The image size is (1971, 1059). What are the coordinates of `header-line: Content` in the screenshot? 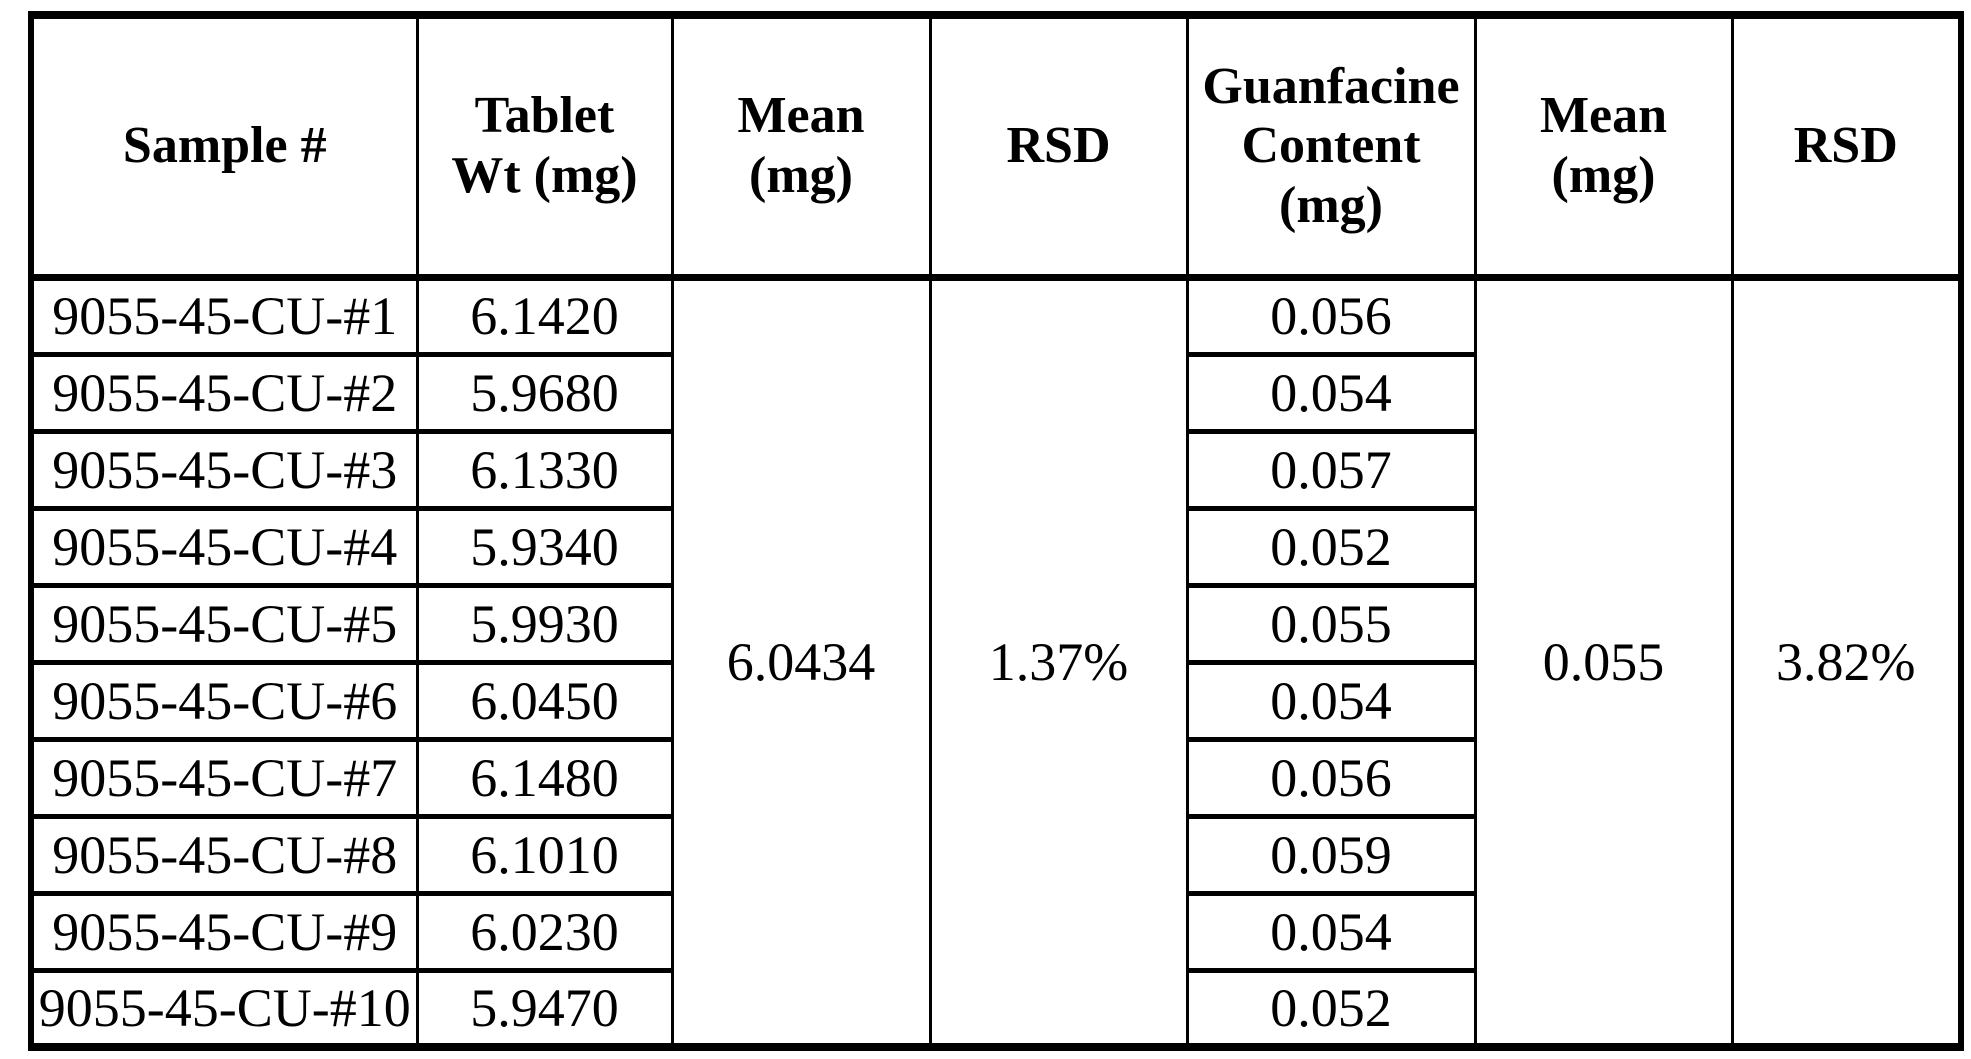 It's located at (1331, 146).